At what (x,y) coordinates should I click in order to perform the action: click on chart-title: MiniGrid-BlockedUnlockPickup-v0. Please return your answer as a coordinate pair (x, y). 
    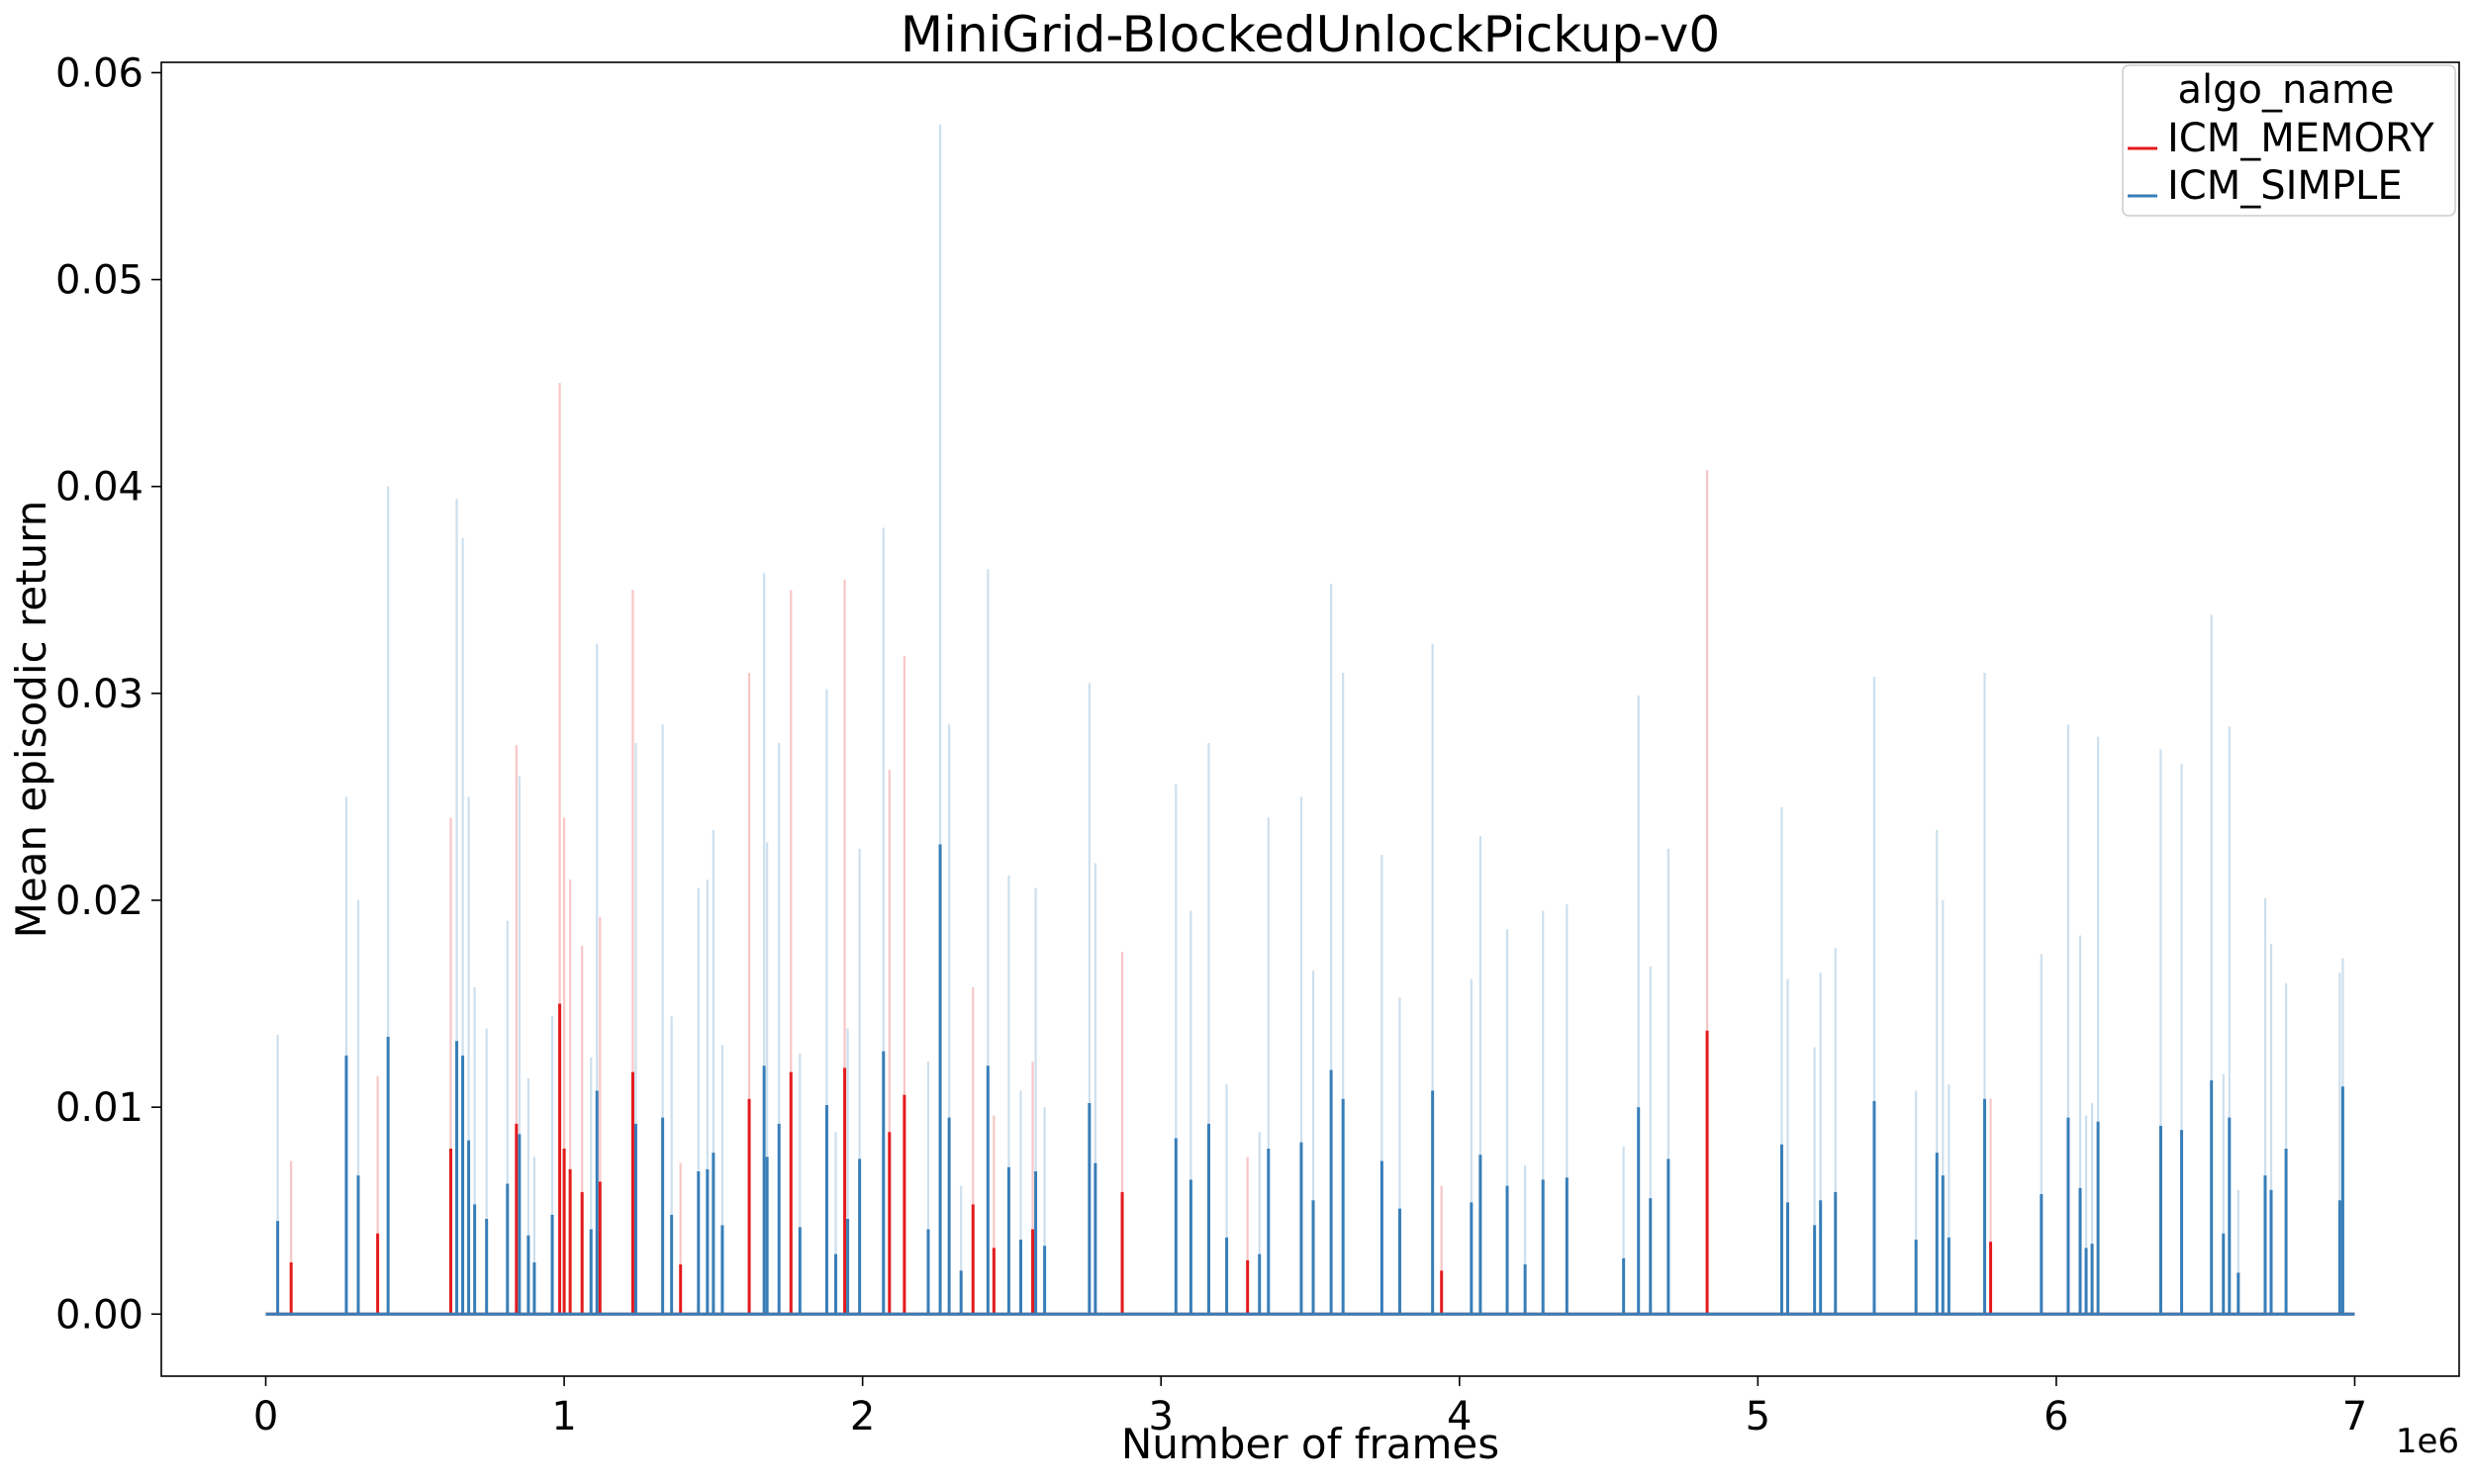
    Looking at the image, I should click on (1311, 34).